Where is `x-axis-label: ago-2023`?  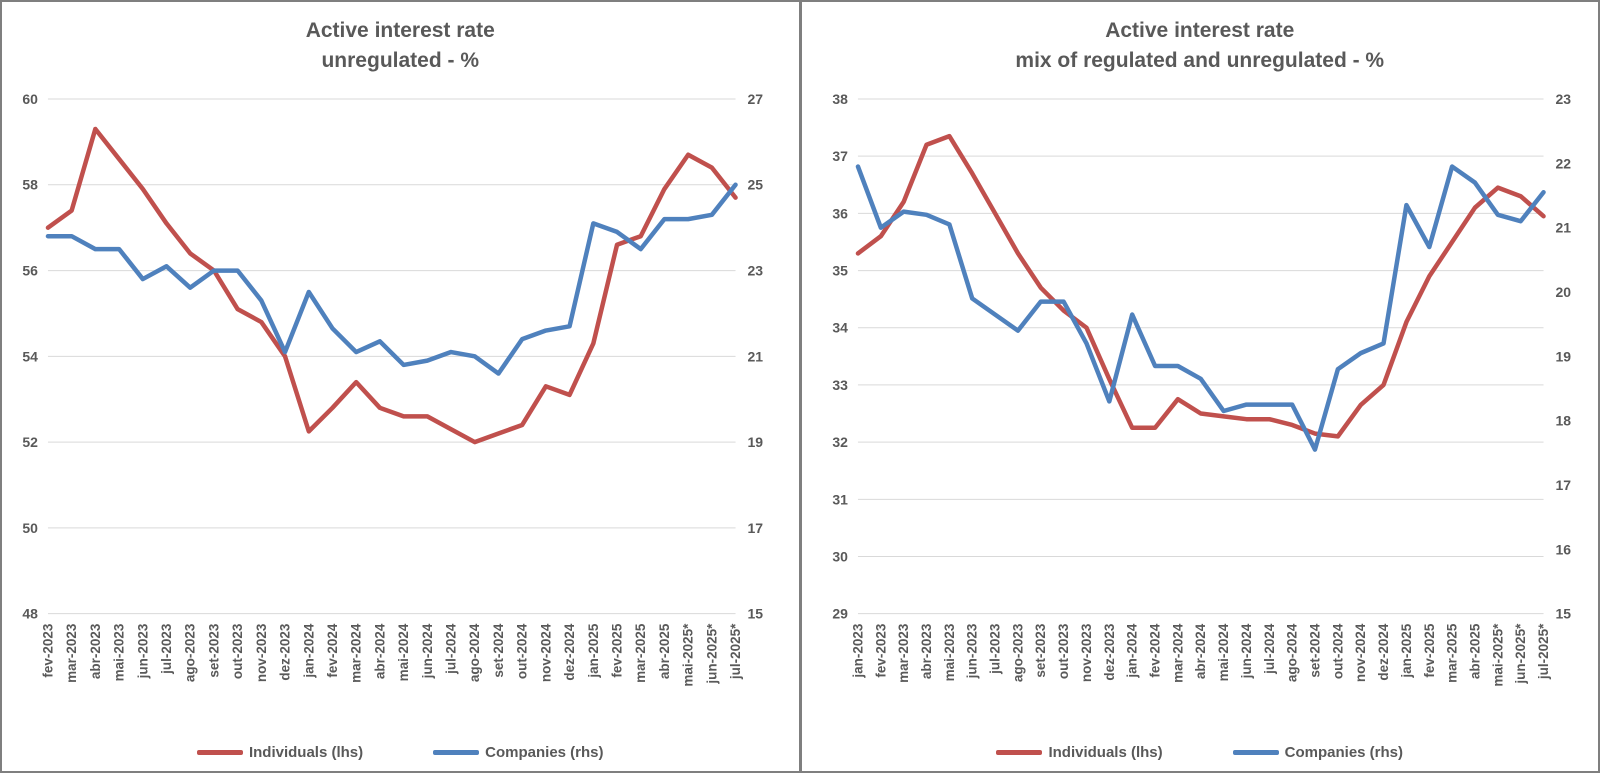 x-axis-label: ago-2023 is located at coordinates (190, 652).